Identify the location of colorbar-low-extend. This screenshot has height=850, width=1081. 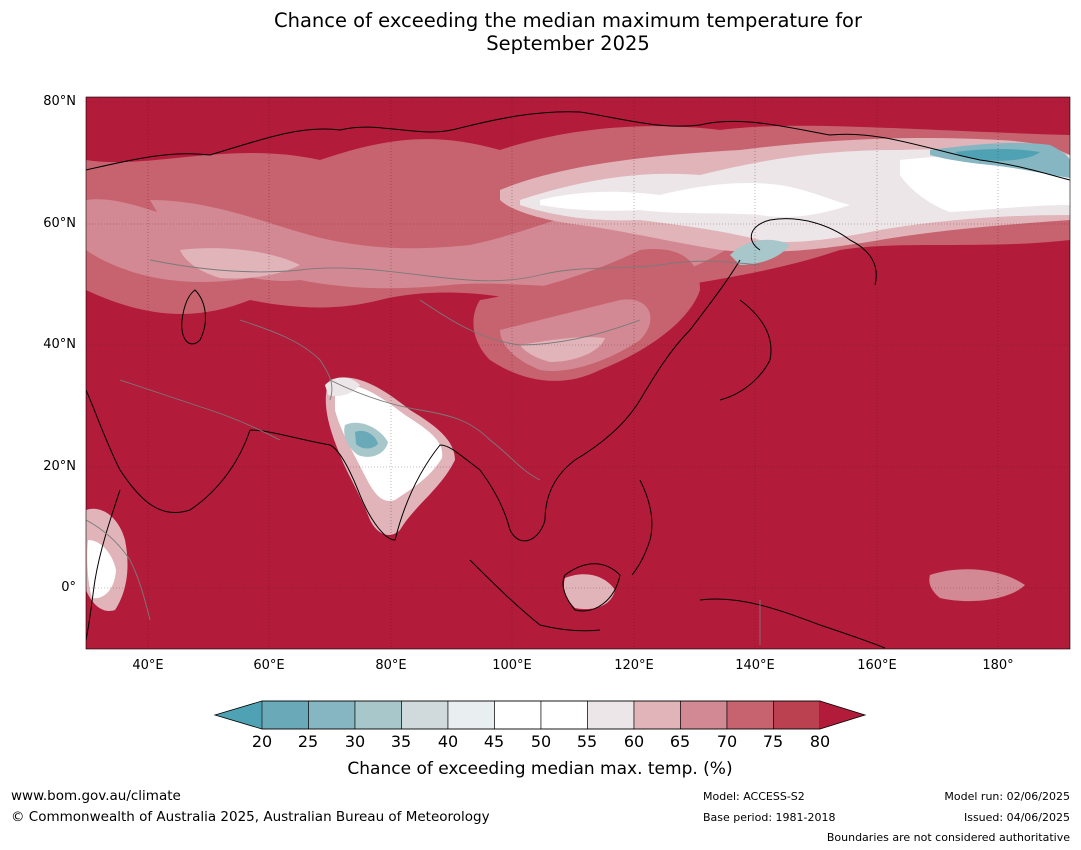
(238, 715).